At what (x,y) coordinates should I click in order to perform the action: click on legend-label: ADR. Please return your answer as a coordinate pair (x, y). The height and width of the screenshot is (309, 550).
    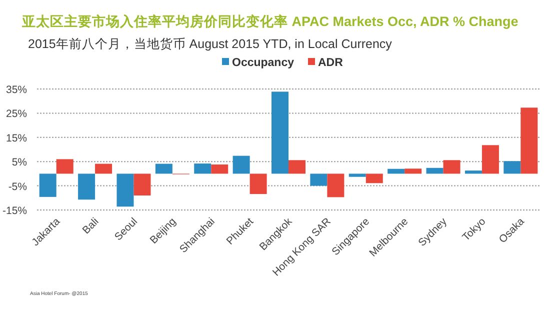
    Looking at the image, I should click on (331, 63).